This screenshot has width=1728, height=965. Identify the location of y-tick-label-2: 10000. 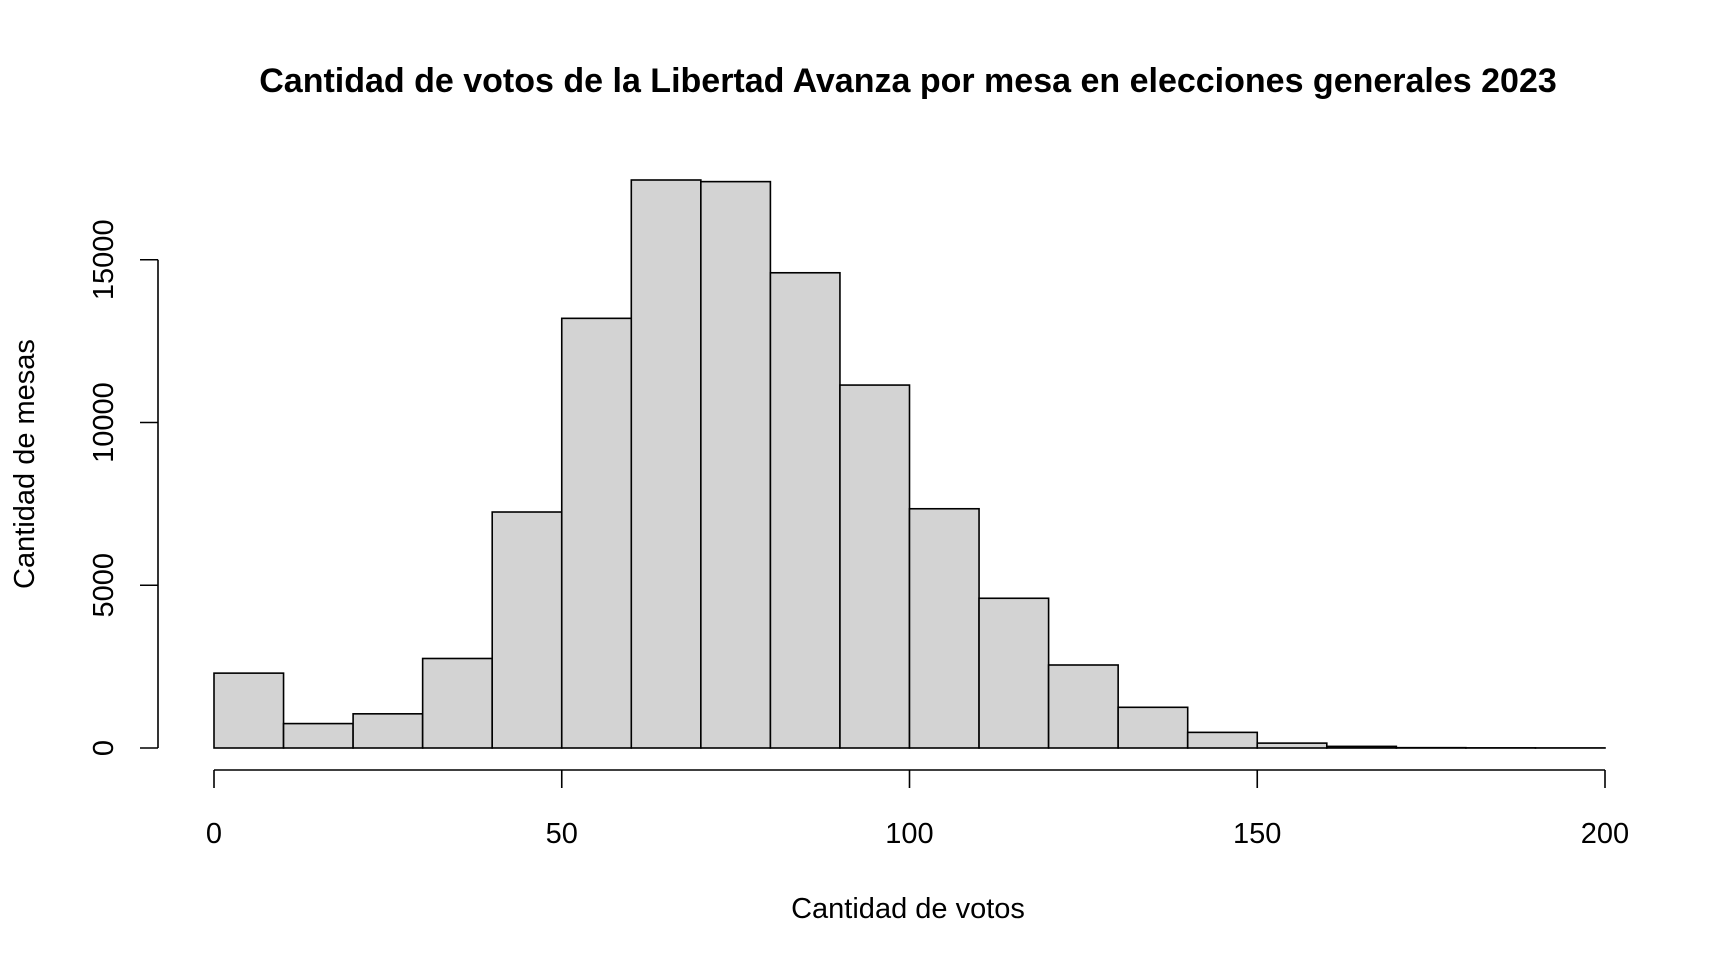
(104, 422).